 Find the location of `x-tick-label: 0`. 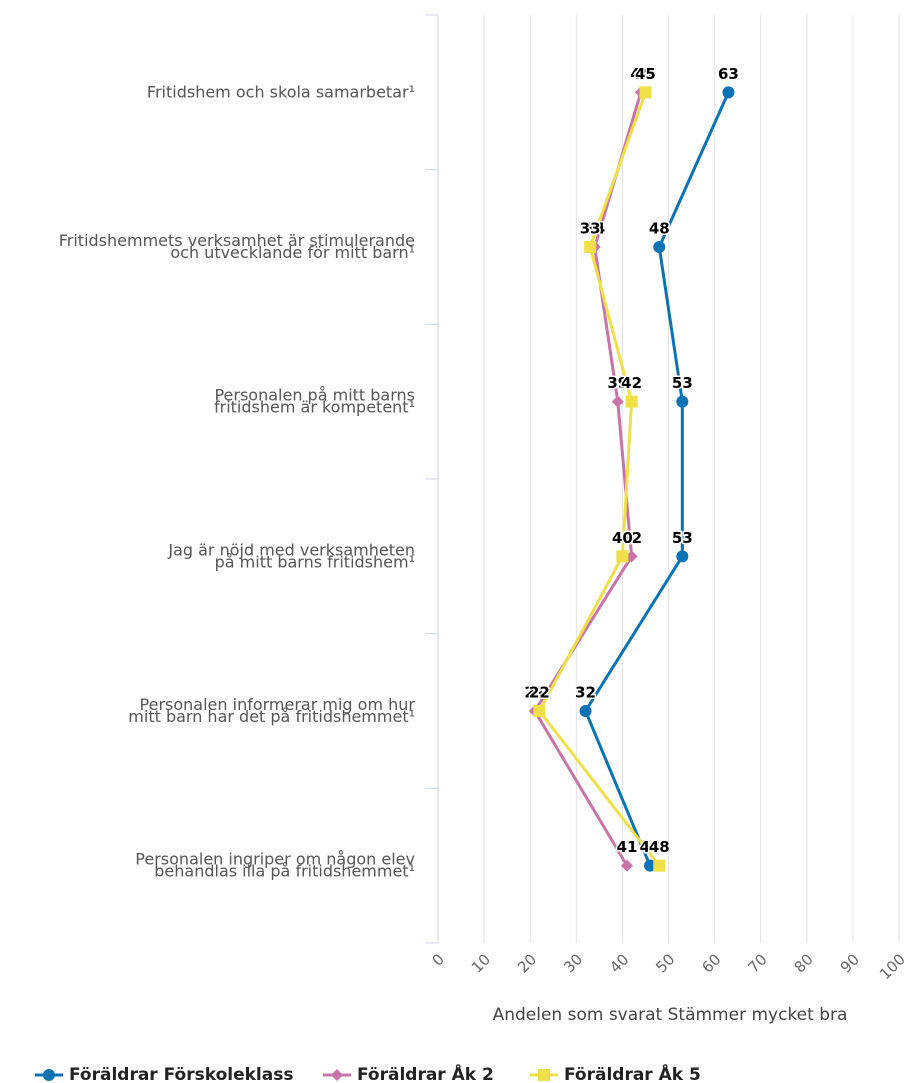

x-tick-label: 0 is located at coordinates (438, 959).